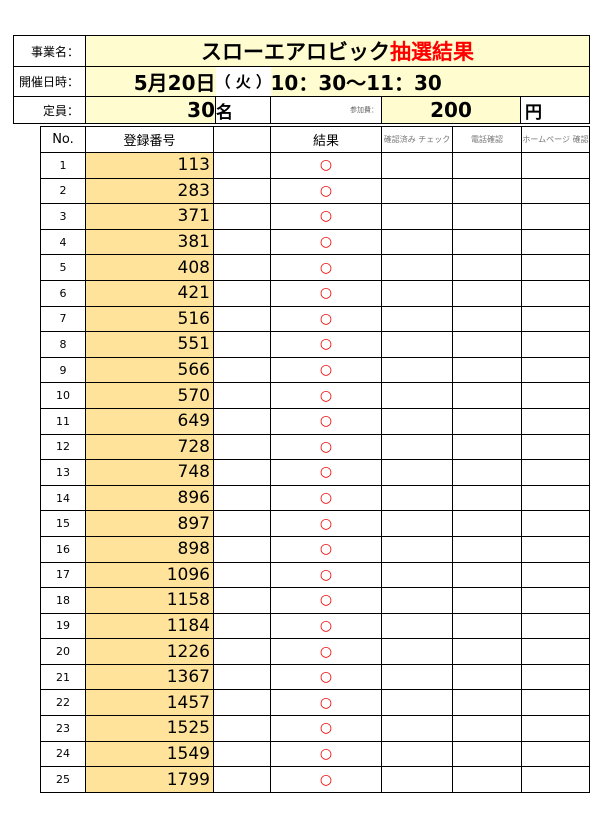  I want to click on table-row: 13 748 ○, so click(315, 472).